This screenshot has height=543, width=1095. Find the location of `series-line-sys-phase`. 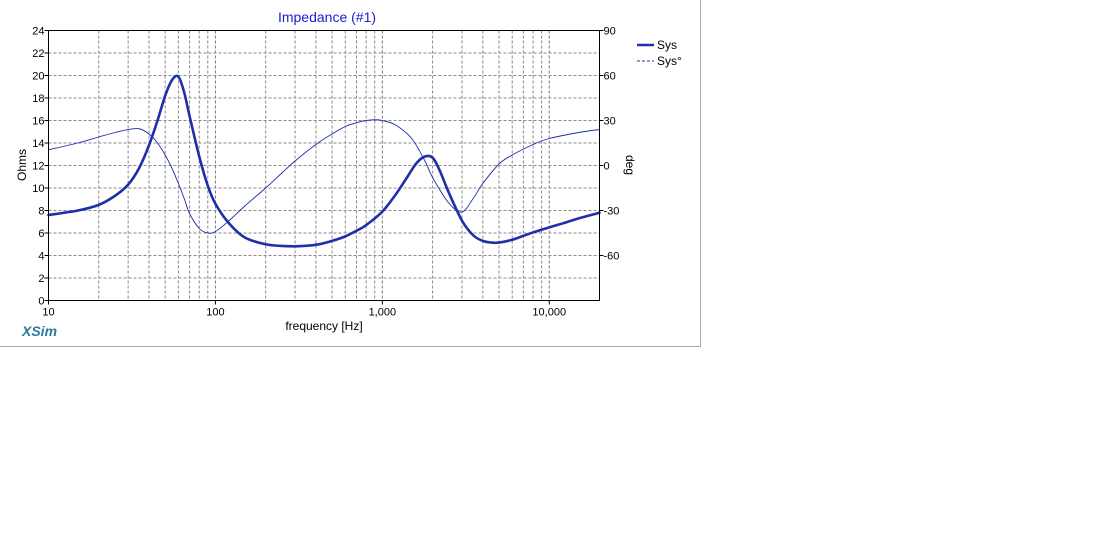

series-line-sys-phase is located at coordinates (324, 176).